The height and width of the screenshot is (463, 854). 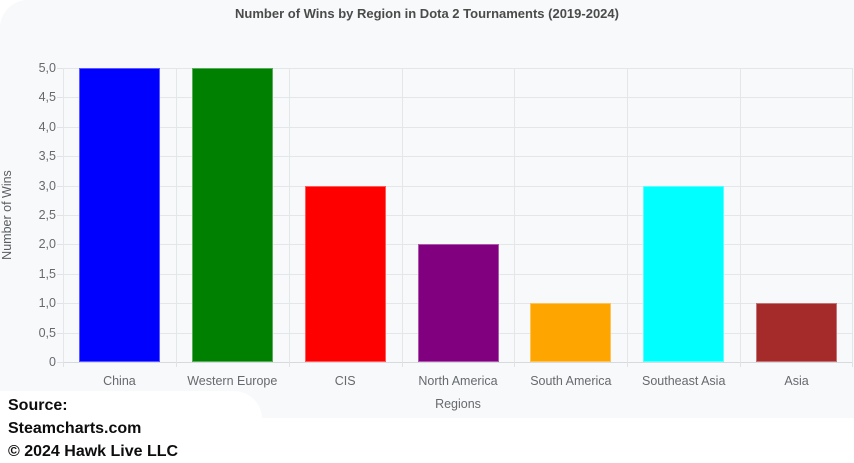 What do you see at coordinates (38, 405) in the screenshot?
I see `source-label: Source:` at bounding box center [38, 405].